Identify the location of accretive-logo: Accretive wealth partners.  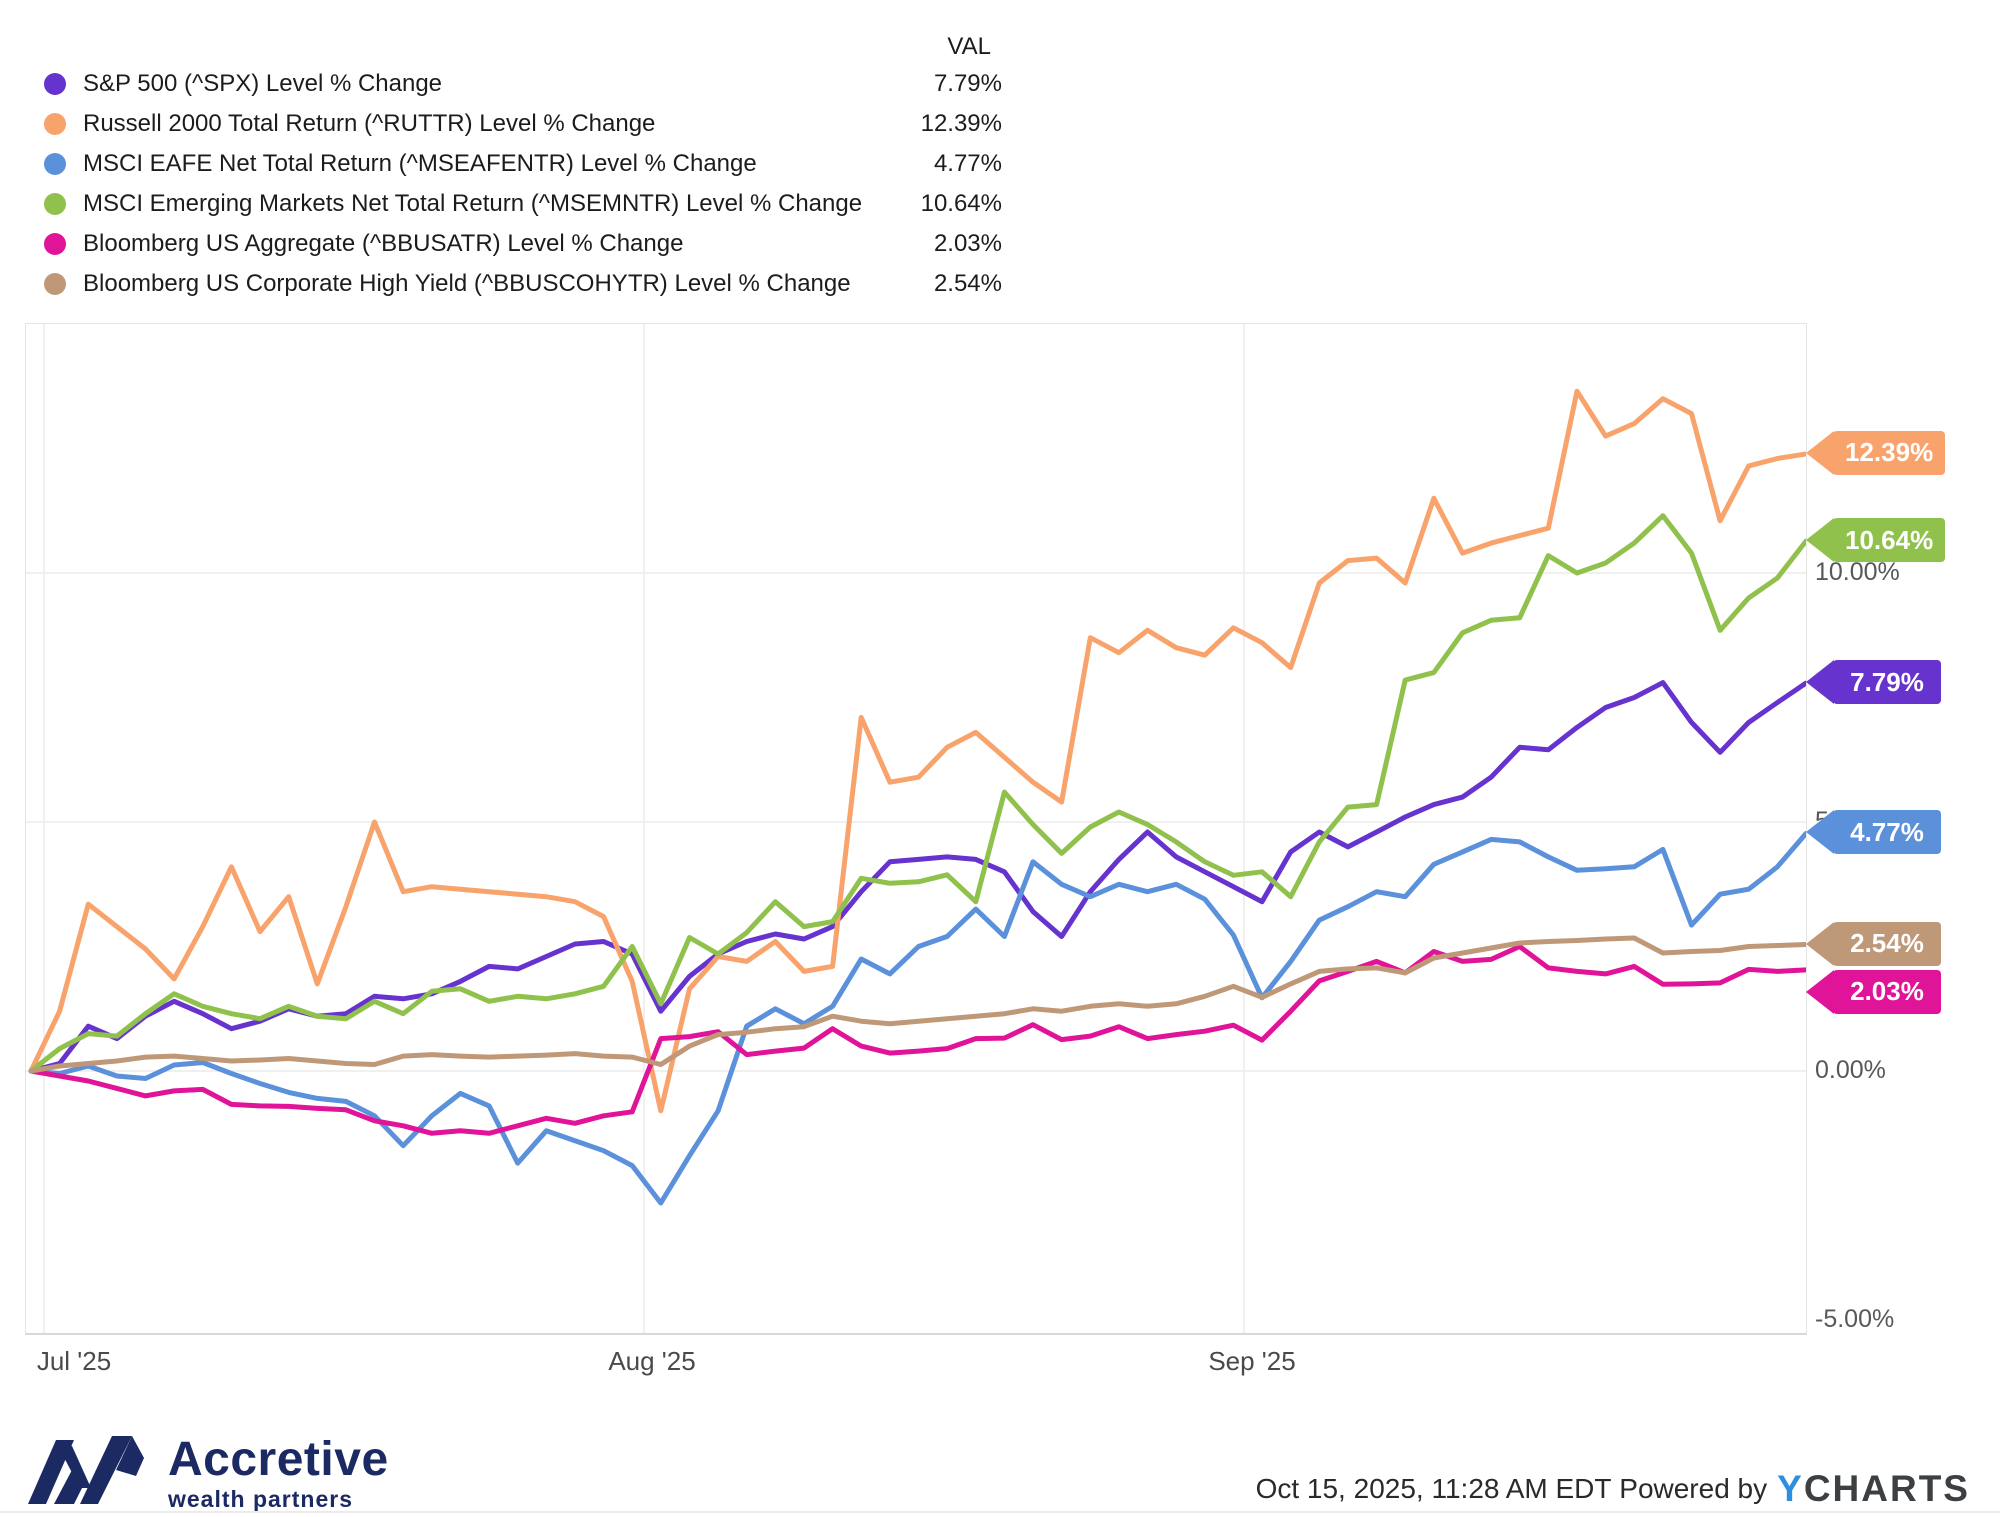
(208, 1474).